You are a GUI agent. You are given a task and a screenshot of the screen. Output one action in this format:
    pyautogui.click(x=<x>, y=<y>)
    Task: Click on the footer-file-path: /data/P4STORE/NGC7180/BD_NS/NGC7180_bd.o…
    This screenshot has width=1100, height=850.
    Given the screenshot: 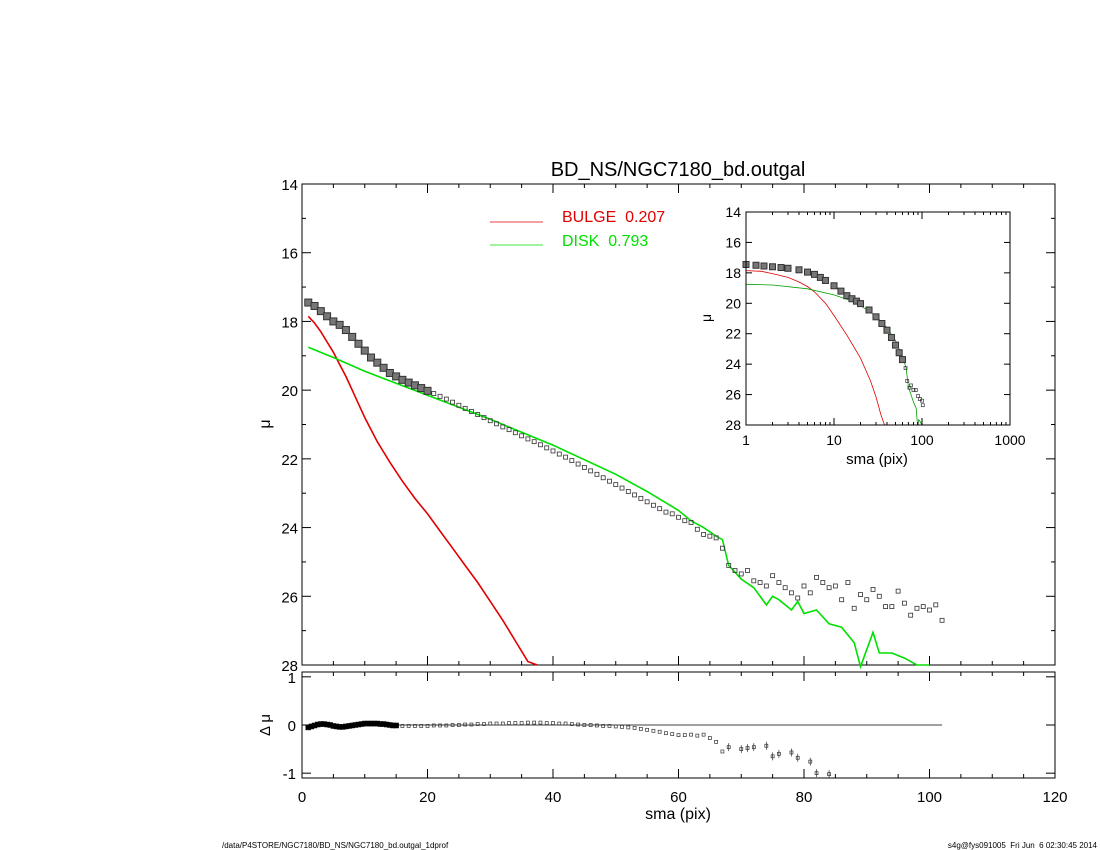 What is the action you would take?
    pyautogui.click(x=335, y=845)
    